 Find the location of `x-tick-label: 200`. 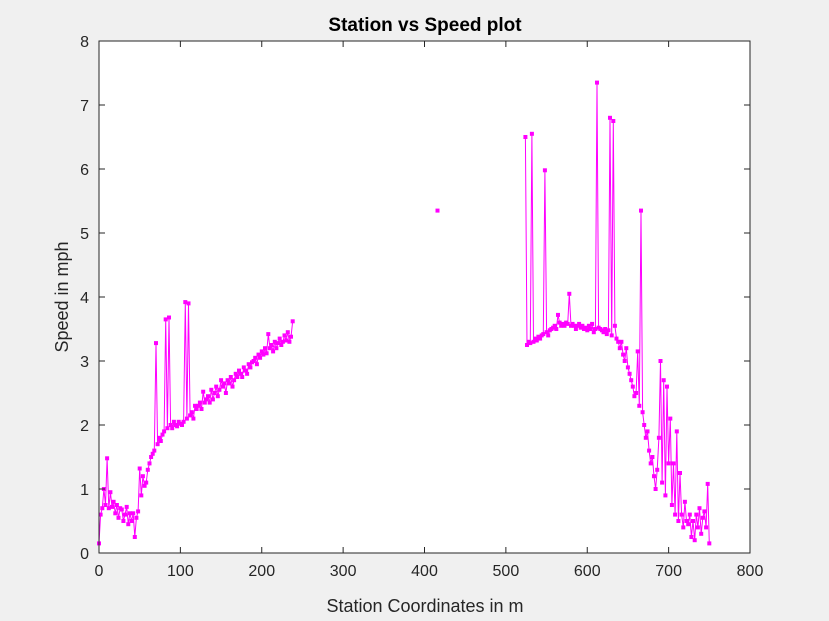

x-tick-label: 200 is located at coordinates (261, 571).